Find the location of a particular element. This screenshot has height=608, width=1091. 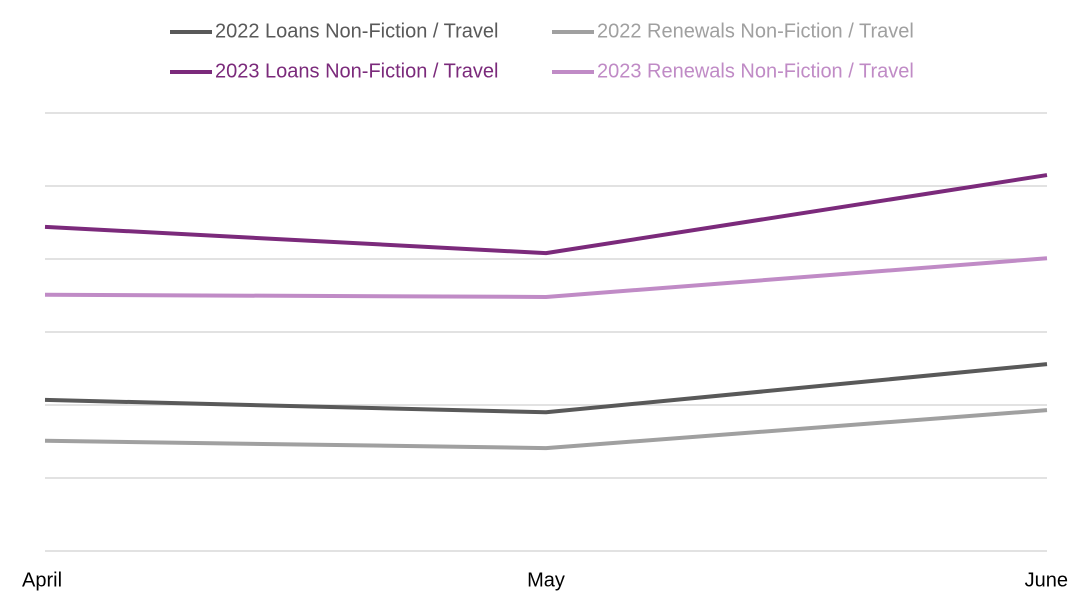

legend-label: 2023 Renewals Non-Fiction / Travel is located at coordinates (755, 71).